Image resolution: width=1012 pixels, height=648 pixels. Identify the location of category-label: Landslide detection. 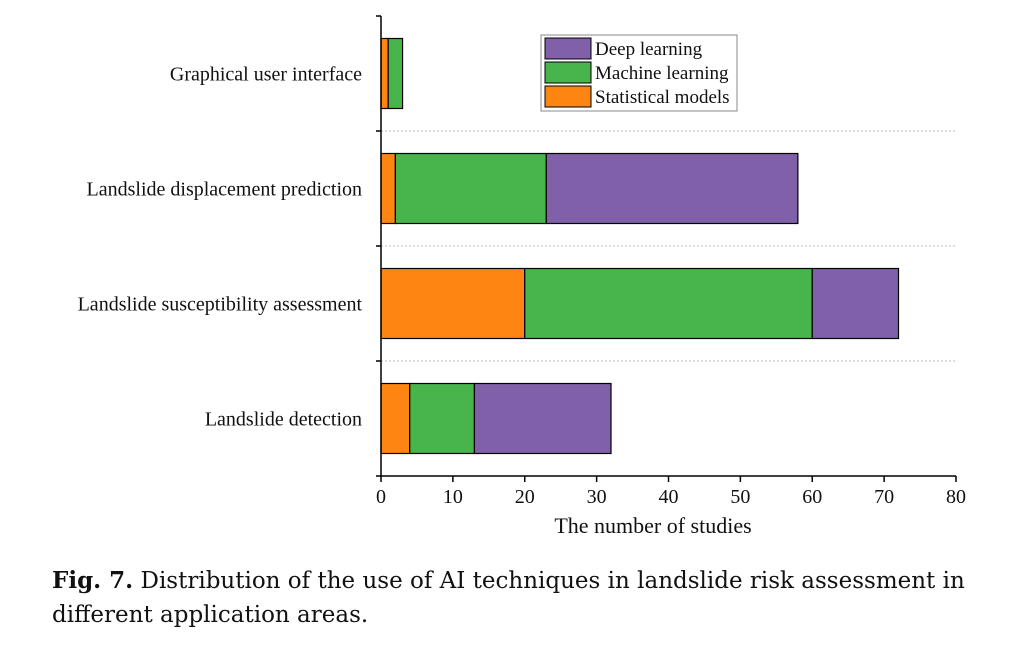
(283, 420).